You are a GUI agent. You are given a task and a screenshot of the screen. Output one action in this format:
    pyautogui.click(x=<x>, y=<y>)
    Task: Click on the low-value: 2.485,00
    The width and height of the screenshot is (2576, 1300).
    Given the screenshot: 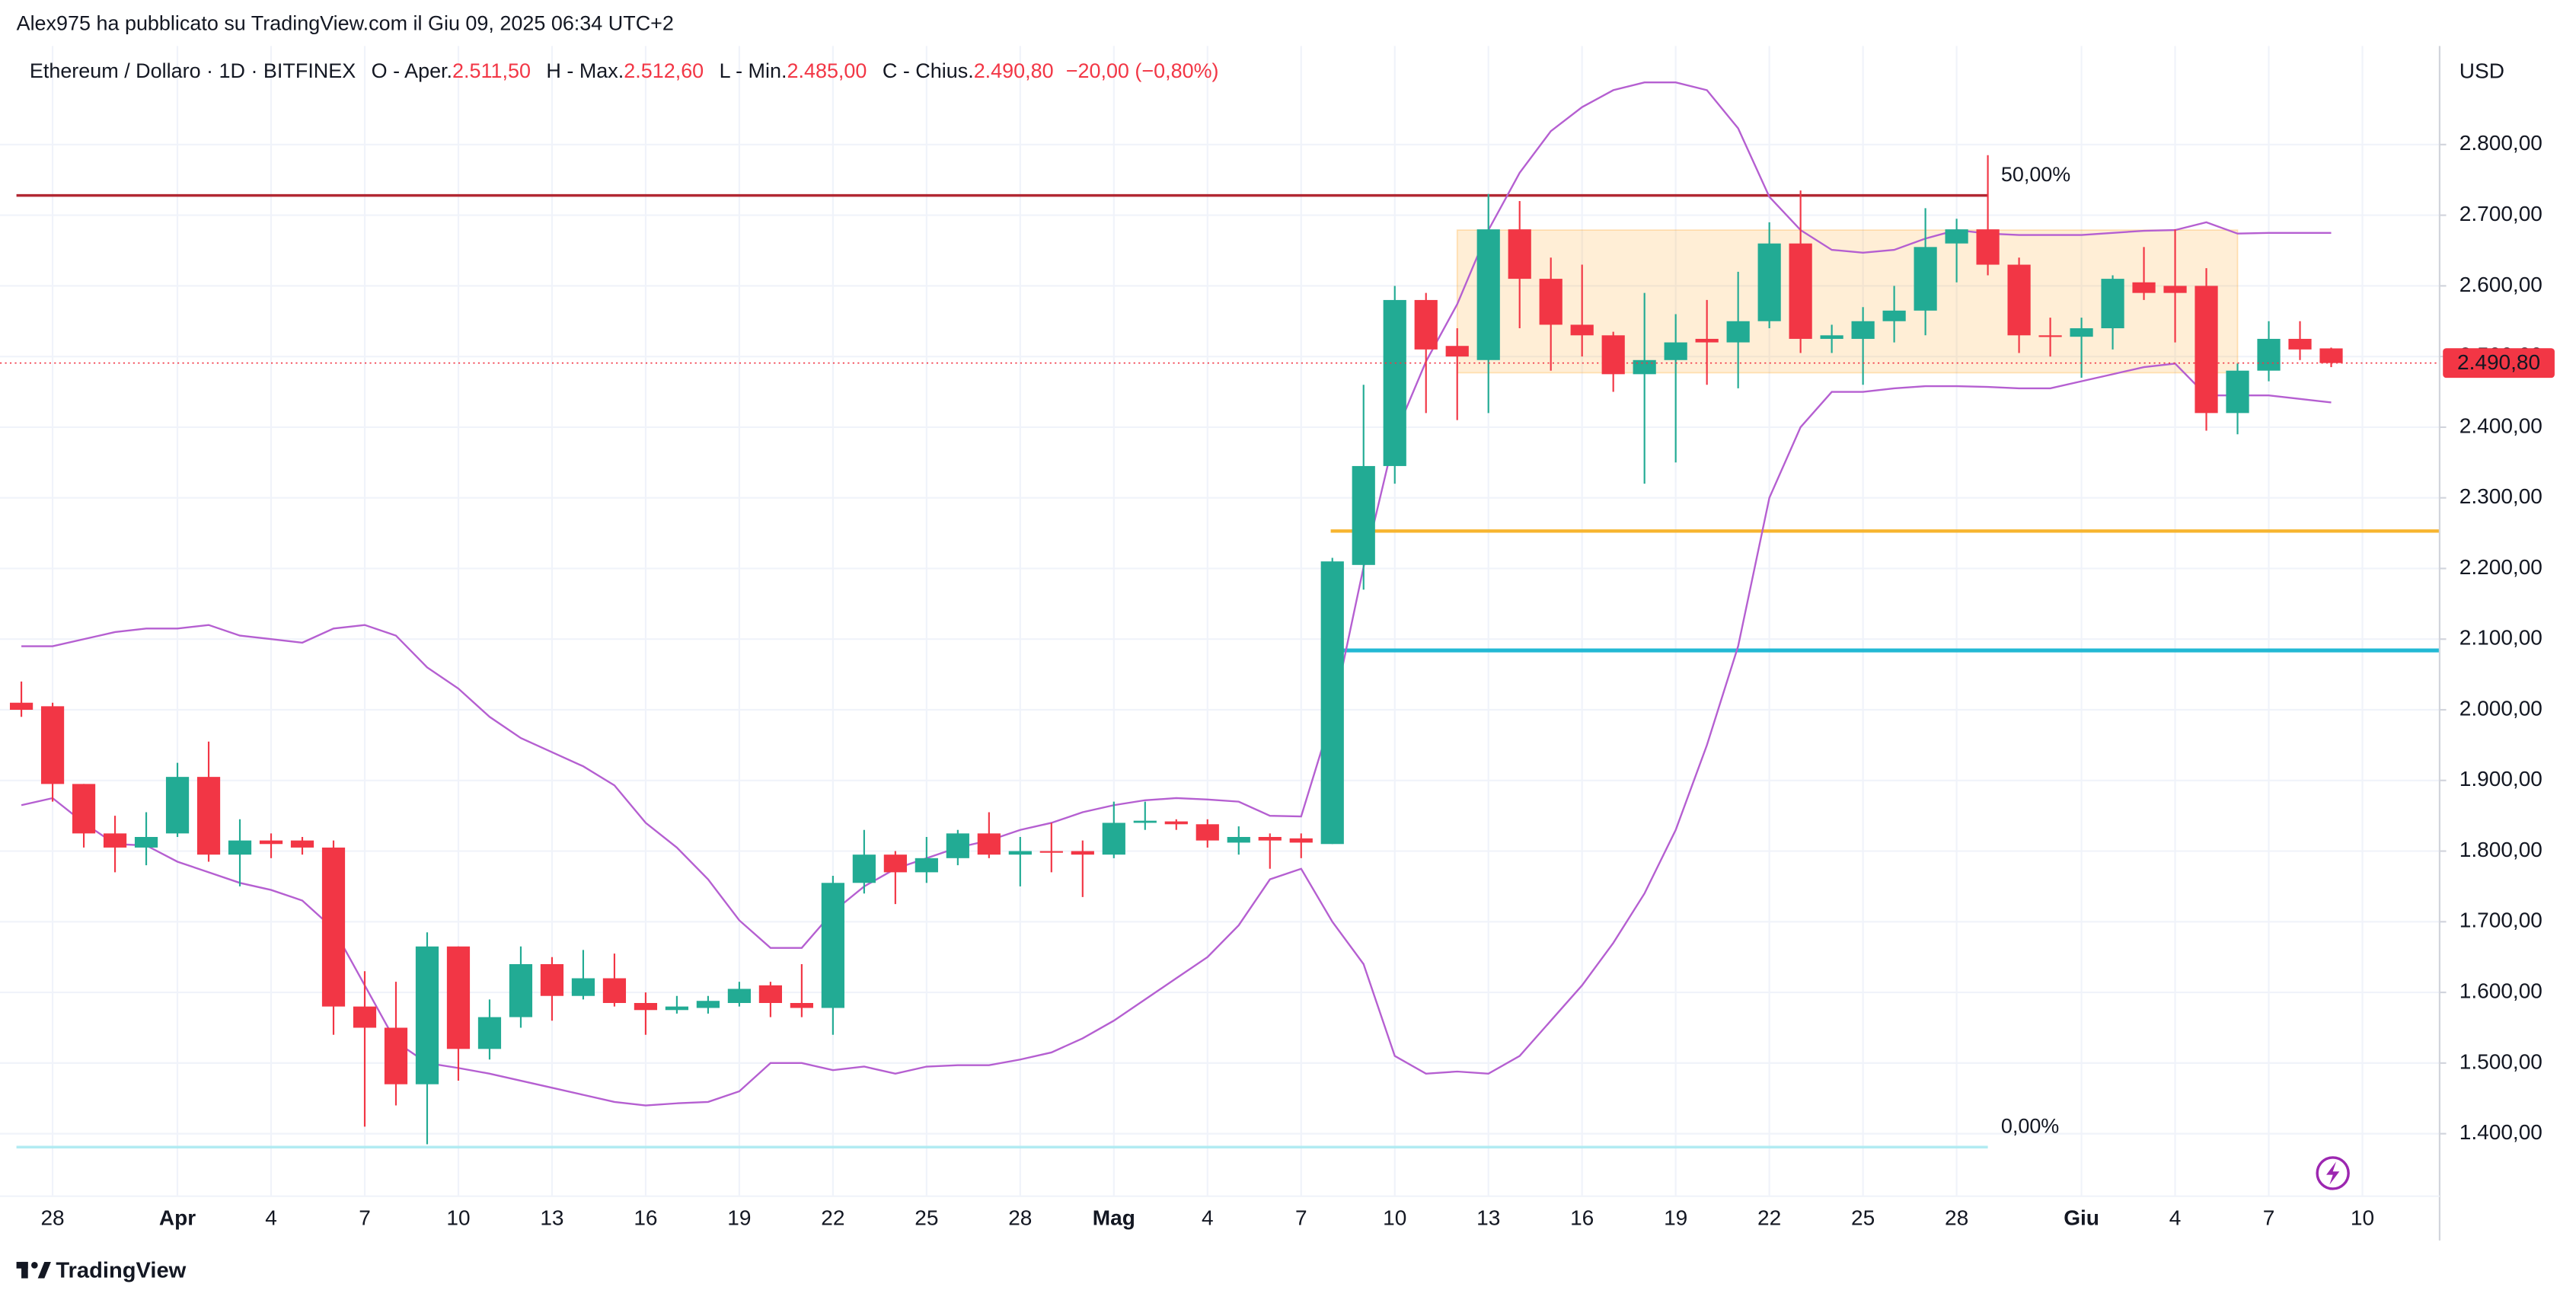 What is the action you would take?
    pyautogui.click(x=827, y=70)
    